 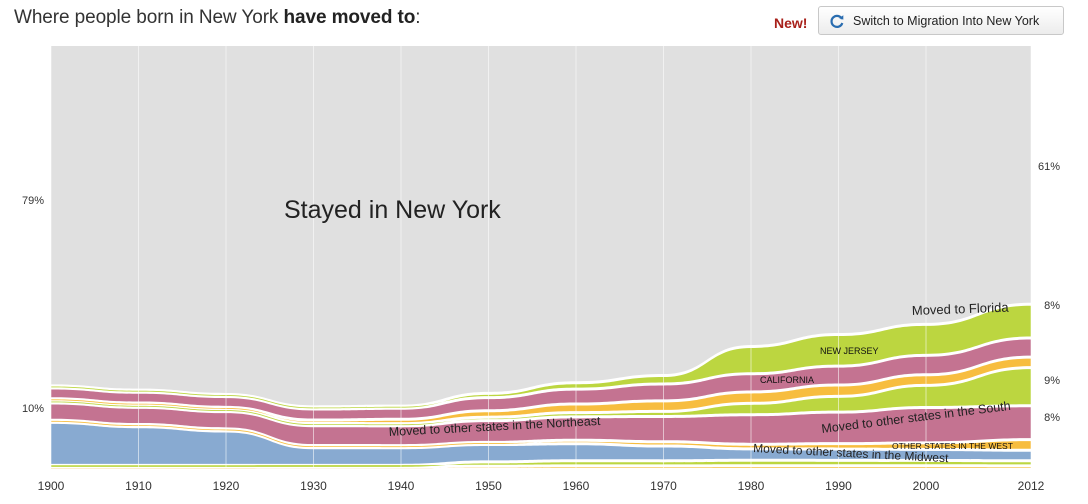 I want to click on x-tick-1960: 1960, so click(x=576, y=486).